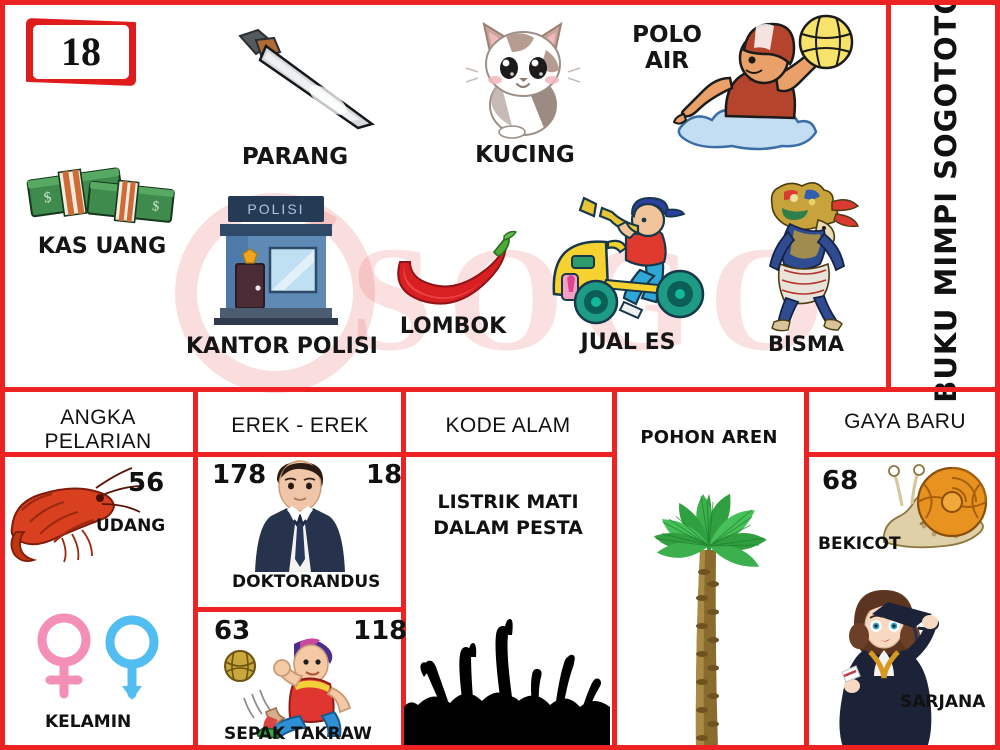 Image resolution: width=1000 pixels, height=750 pixels. Describe the element at coordinates (300, 425) in the screenshot. I see `column-header-erek-erek: EREK - EREK` at that location.